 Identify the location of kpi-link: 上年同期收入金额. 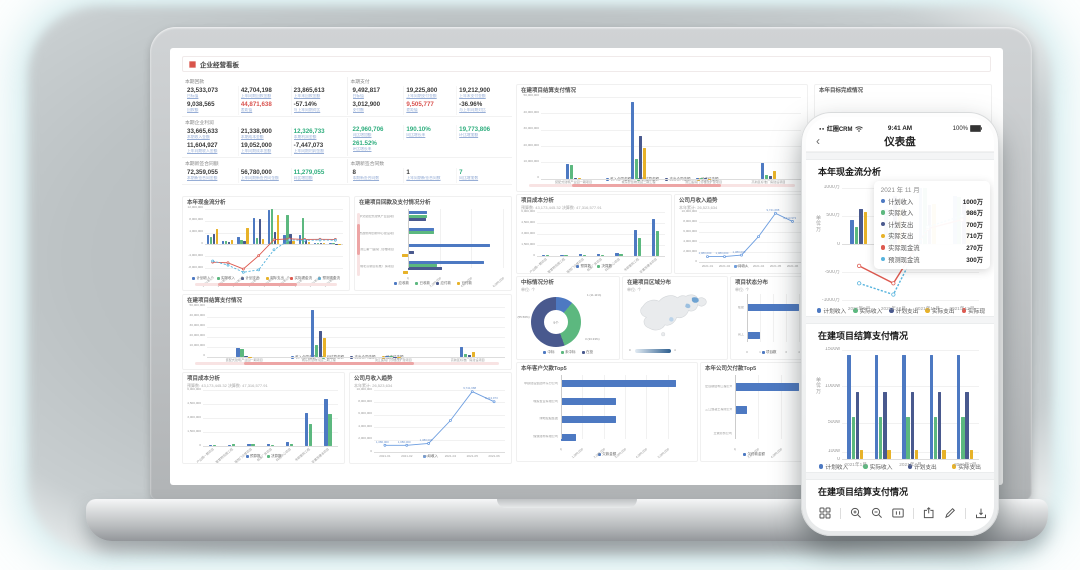
(202, 151).